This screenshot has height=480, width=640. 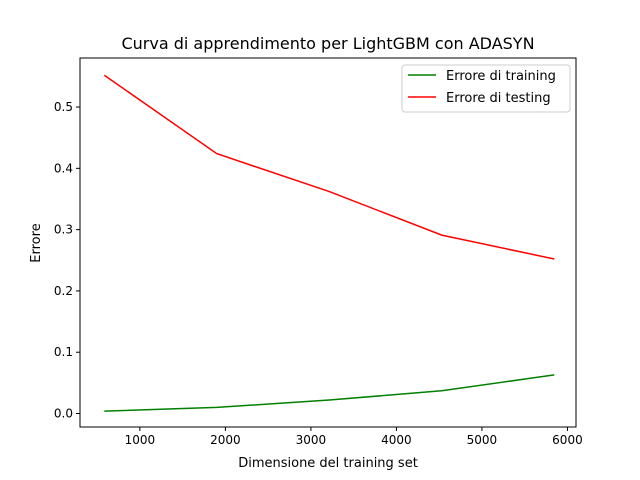 What do you see at coordinates (501, 76) in the screenshot?
I see `legend-label-training: Errore di training` at bounding box center [501, 76].